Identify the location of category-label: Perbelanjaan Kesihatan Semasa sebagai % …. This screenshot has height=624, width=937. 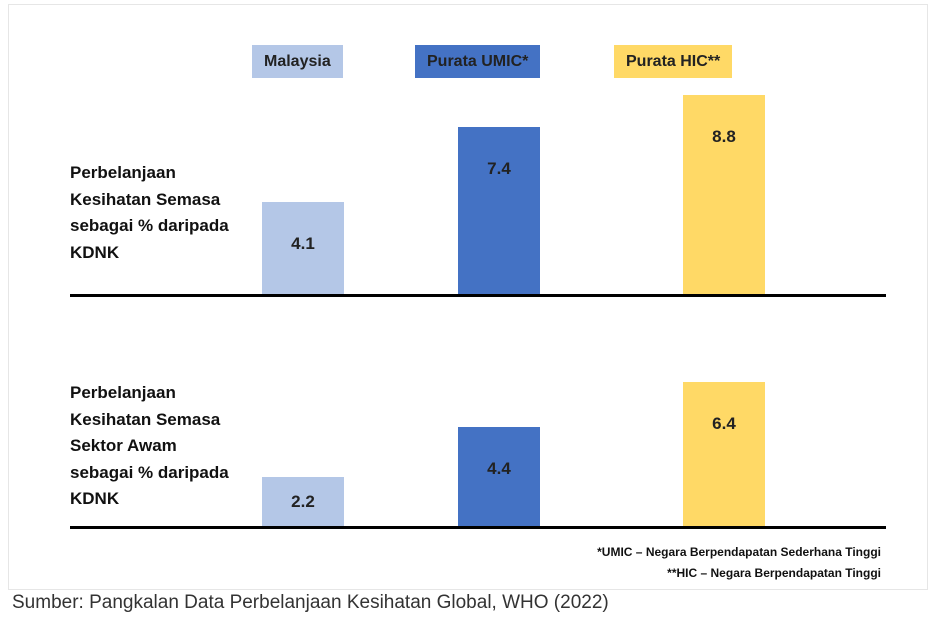
(149, 212).